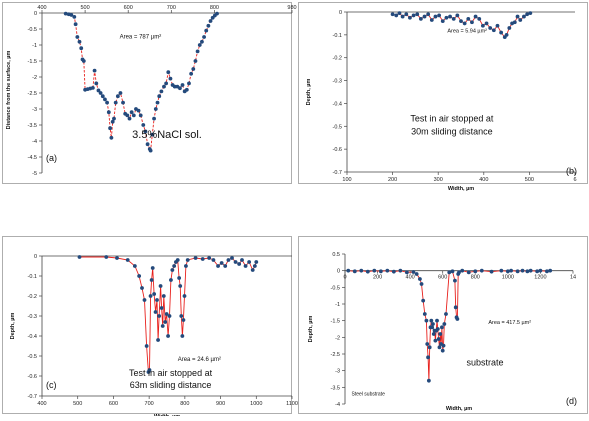  Describe the element at coordinates (346, 180) in the screenshot. I see `x-tick-label: 100` at that location.